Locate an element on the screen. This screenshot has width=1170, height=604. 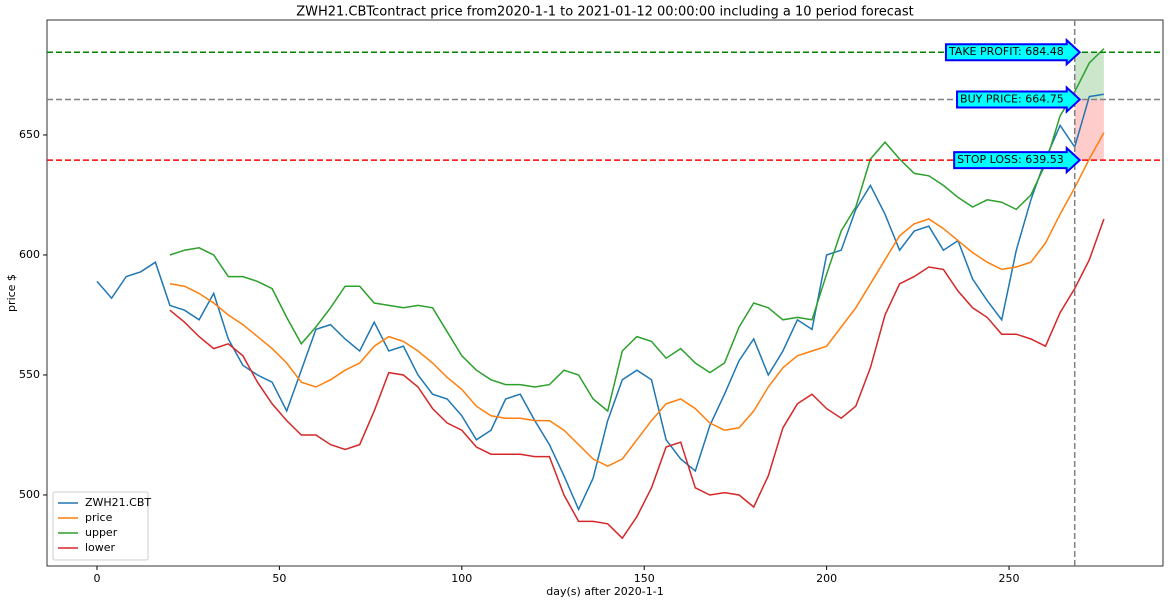
x-tick-label: 50 is located at coordinates (279, 578).